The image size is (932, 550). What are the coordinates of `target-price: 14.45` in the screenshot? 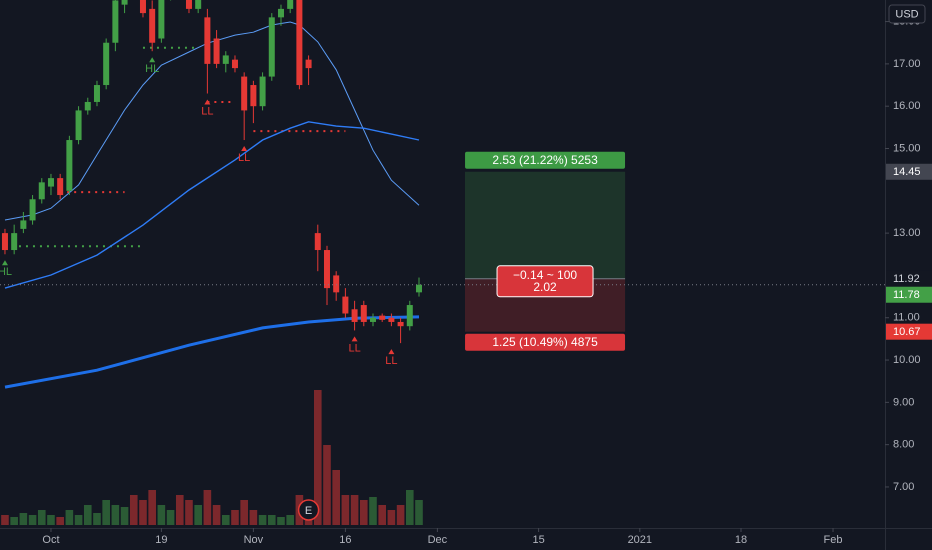 It's located at (907, 172).